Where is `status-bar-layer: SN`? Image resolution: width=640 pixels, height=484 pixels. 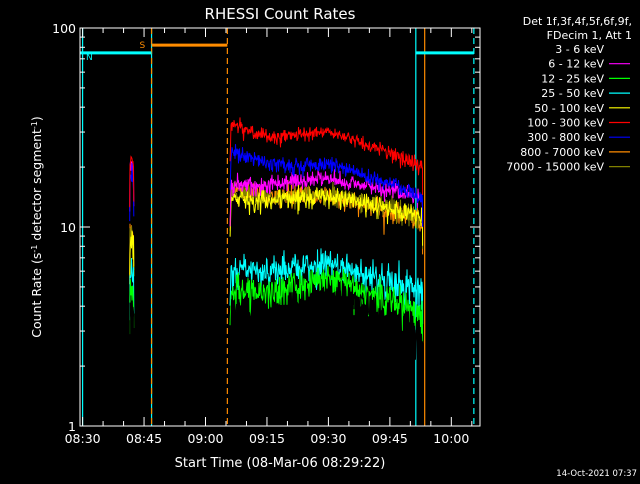
status-bar-layer: SN is located at coordinates (277, 52).